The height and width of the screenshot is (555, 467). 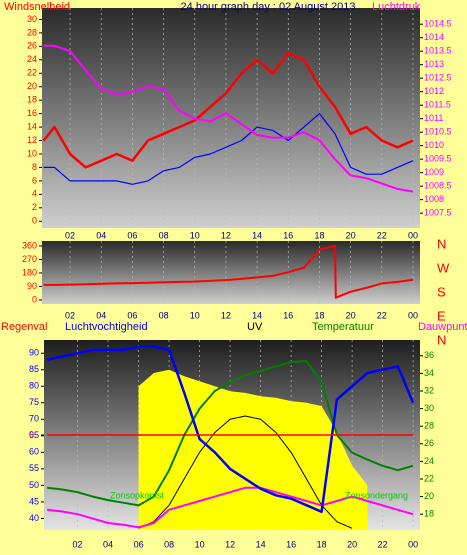 What do you see at coordinates (34, 167) in the screenshot?
I see `y-tick-label: 8` at bounding box center [34, 167].